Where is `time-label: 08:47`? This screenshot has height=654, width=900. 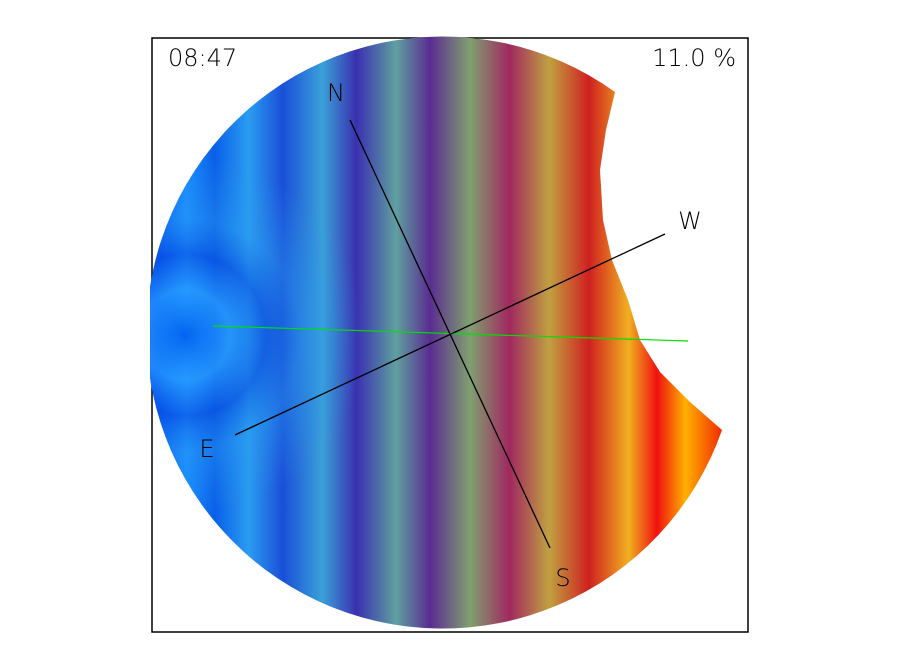
time-label: 08:47 is located at coordinates (202, 58).